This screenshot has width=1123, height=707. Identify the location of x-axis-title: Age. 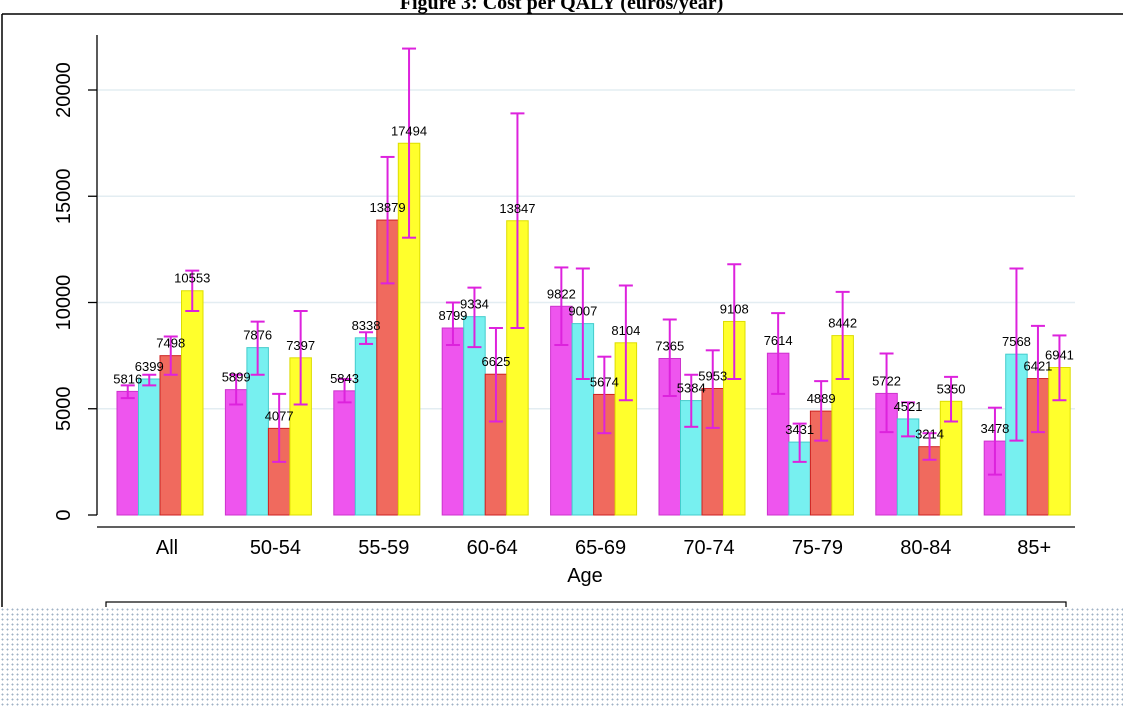
(585, 576).